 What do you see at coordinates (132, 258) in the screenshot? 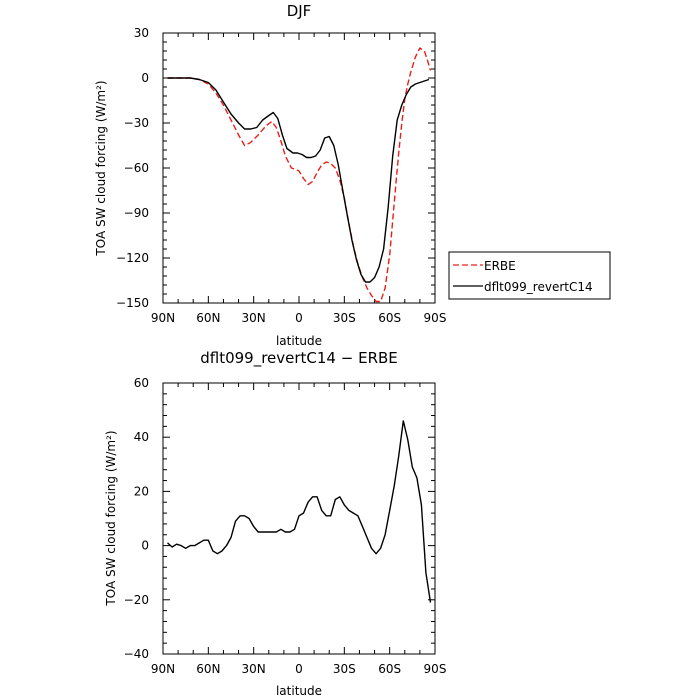
I see `y-tick-label: −120` at bounding box center [132, 258].